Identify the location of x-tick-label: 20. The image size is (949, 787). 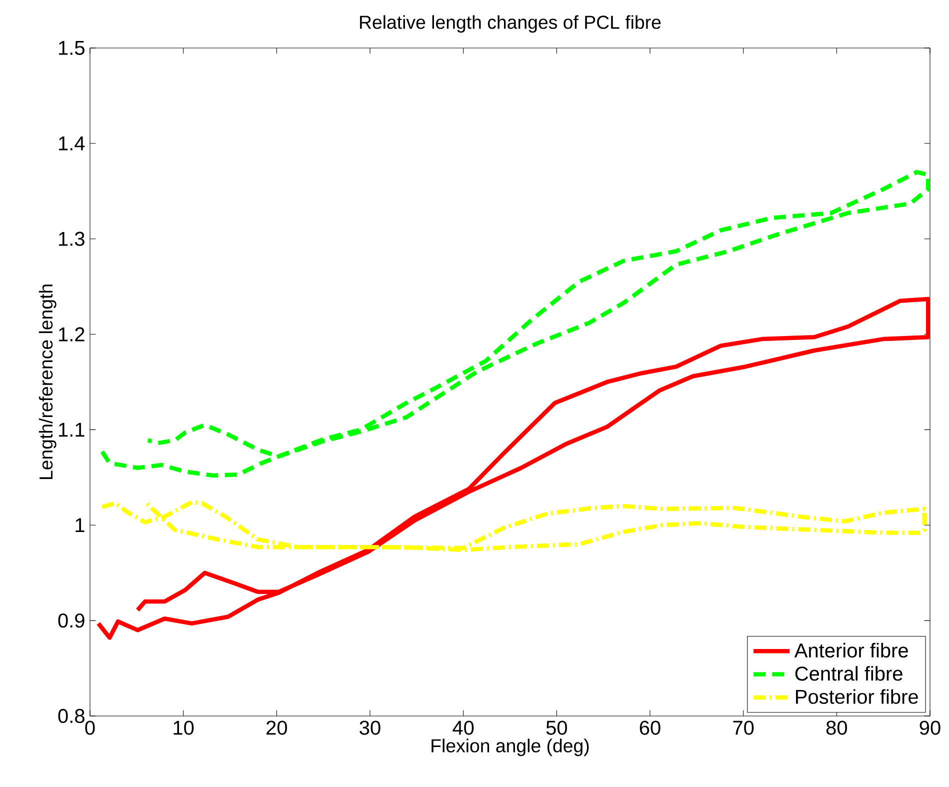
(276, 727).